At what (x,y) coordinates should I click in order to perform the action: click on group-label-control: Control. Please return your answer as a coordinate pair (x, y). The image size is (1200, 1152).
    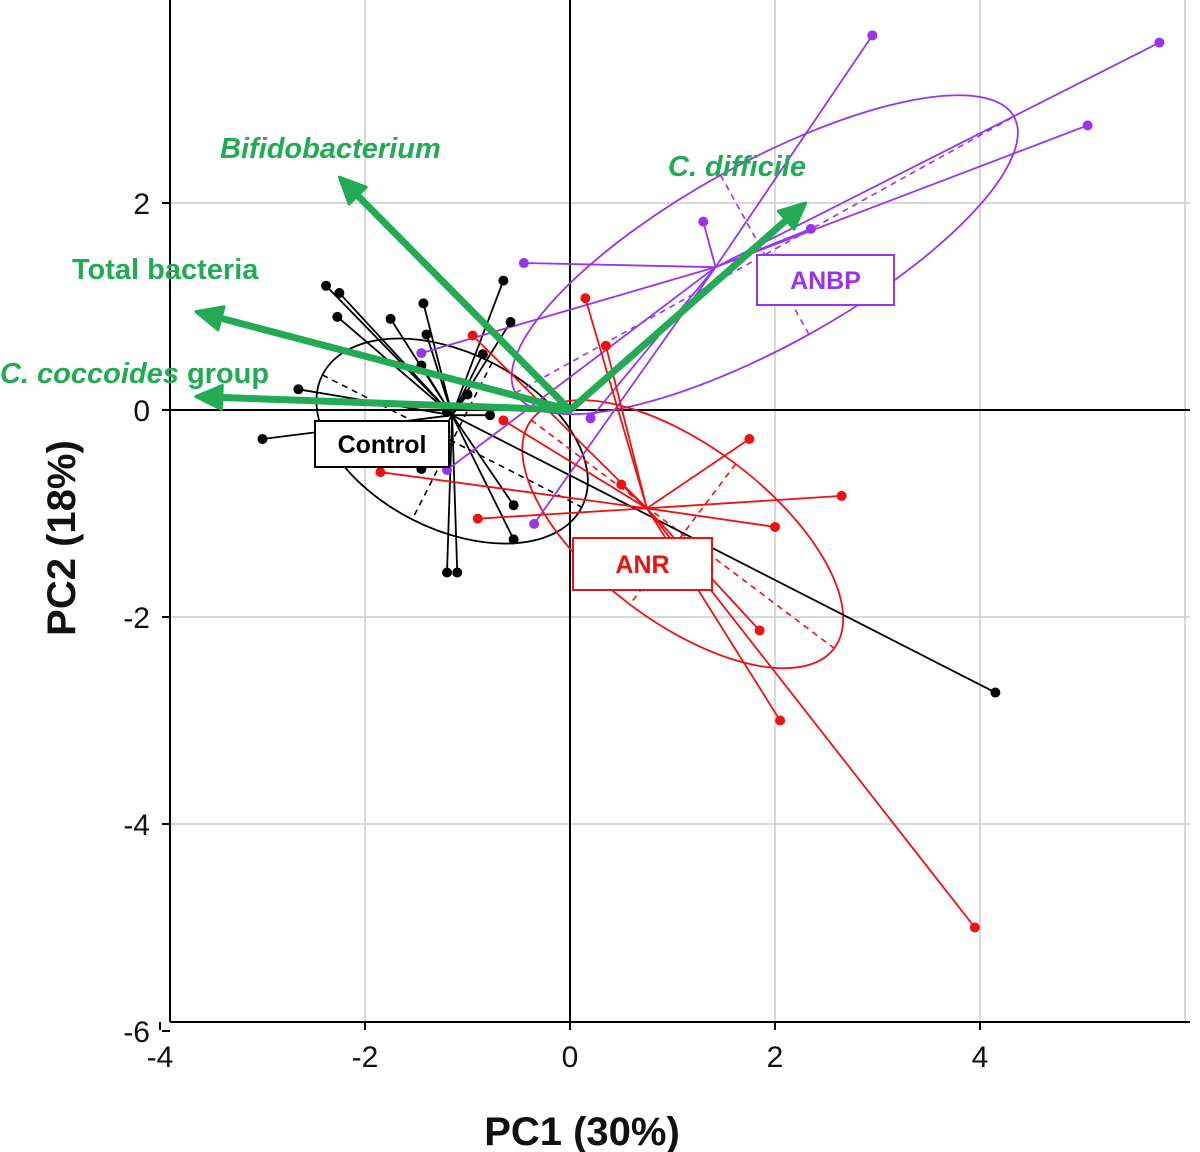
    Looking at the image, I should click on (382, 445).